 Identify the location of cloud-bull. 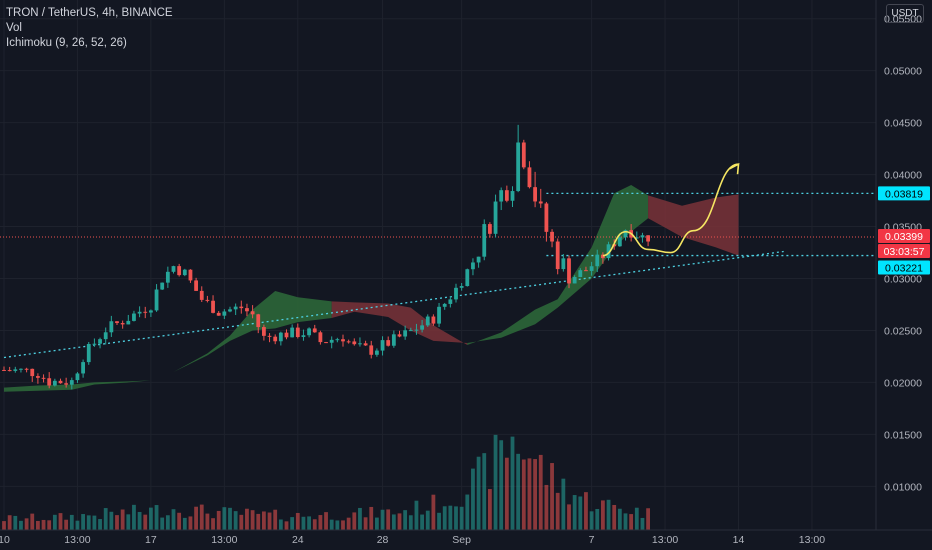
(558, 265).